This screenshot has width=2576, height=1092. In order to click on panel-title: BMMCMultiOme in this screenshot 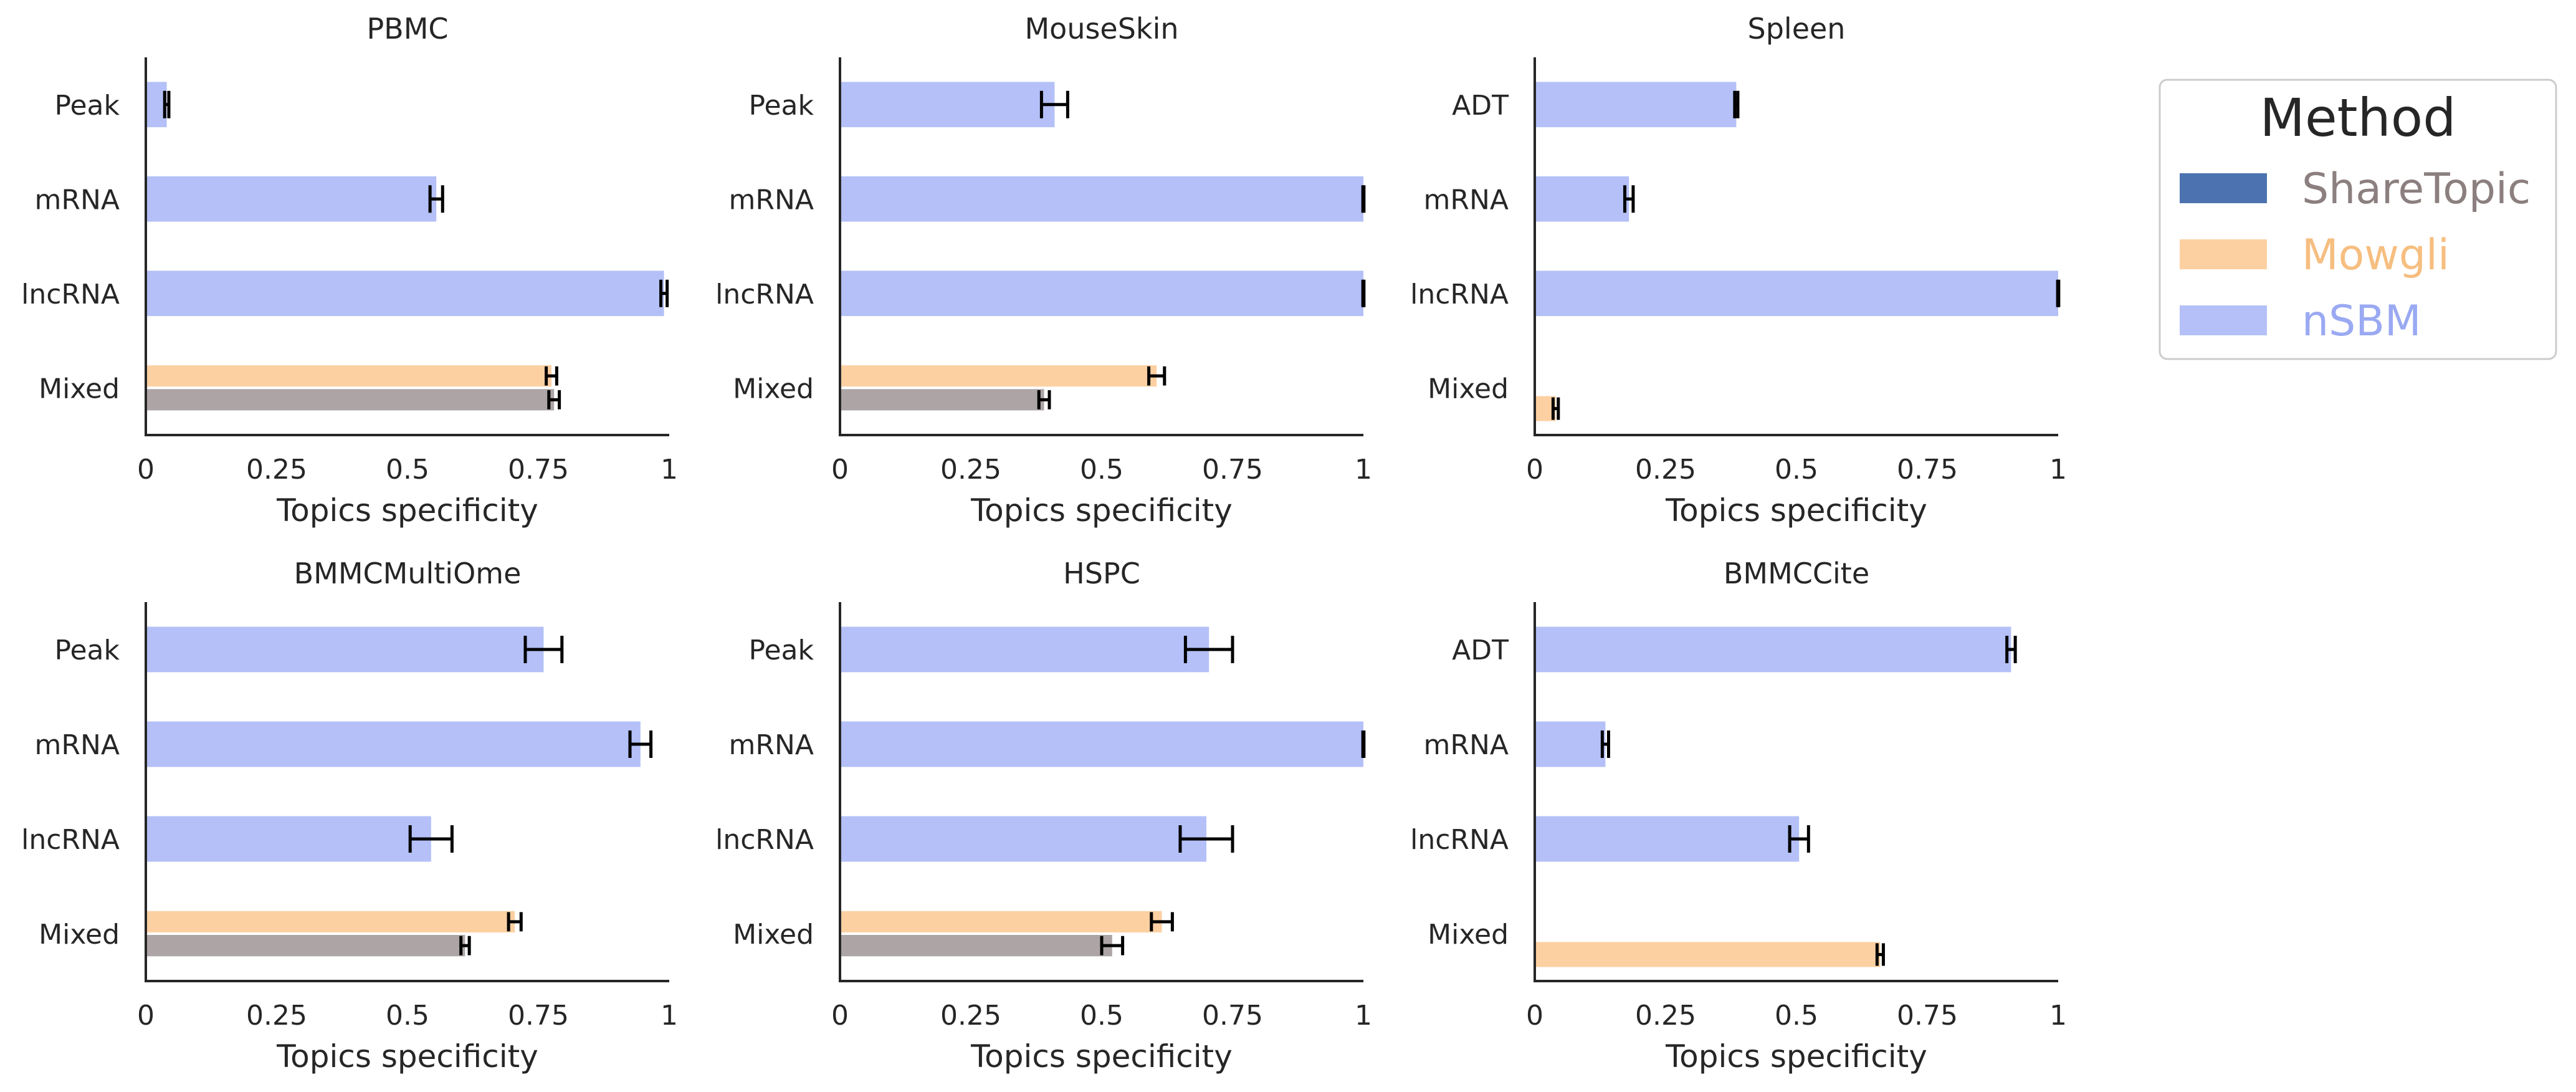, I will do `click(408, 574)`.